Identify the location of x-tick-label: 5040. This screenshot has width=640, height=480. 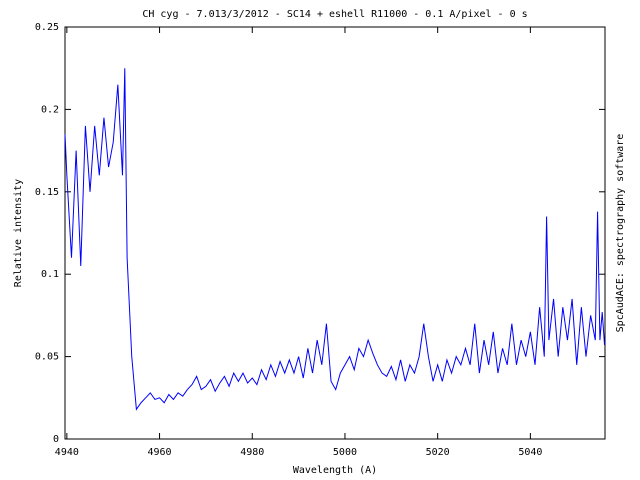
(530, 452).